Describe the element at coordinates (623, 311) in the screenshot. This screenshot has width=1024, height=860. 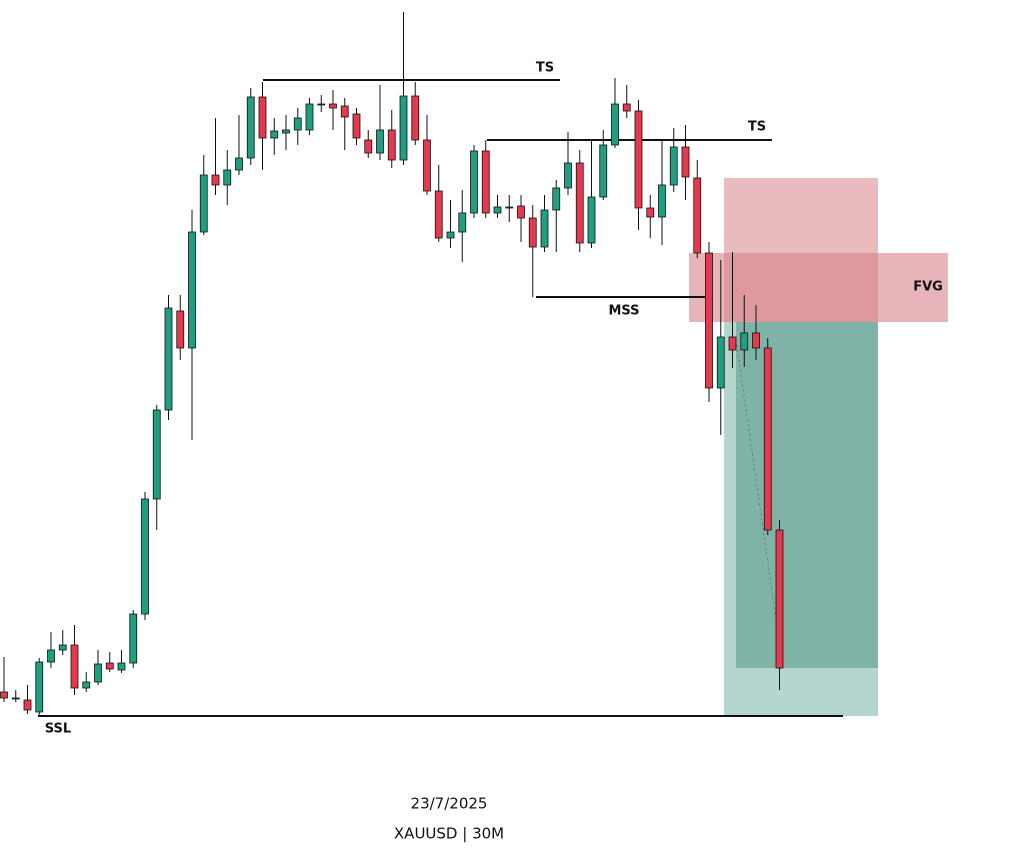
I see `mss-label: MSS` at that location.